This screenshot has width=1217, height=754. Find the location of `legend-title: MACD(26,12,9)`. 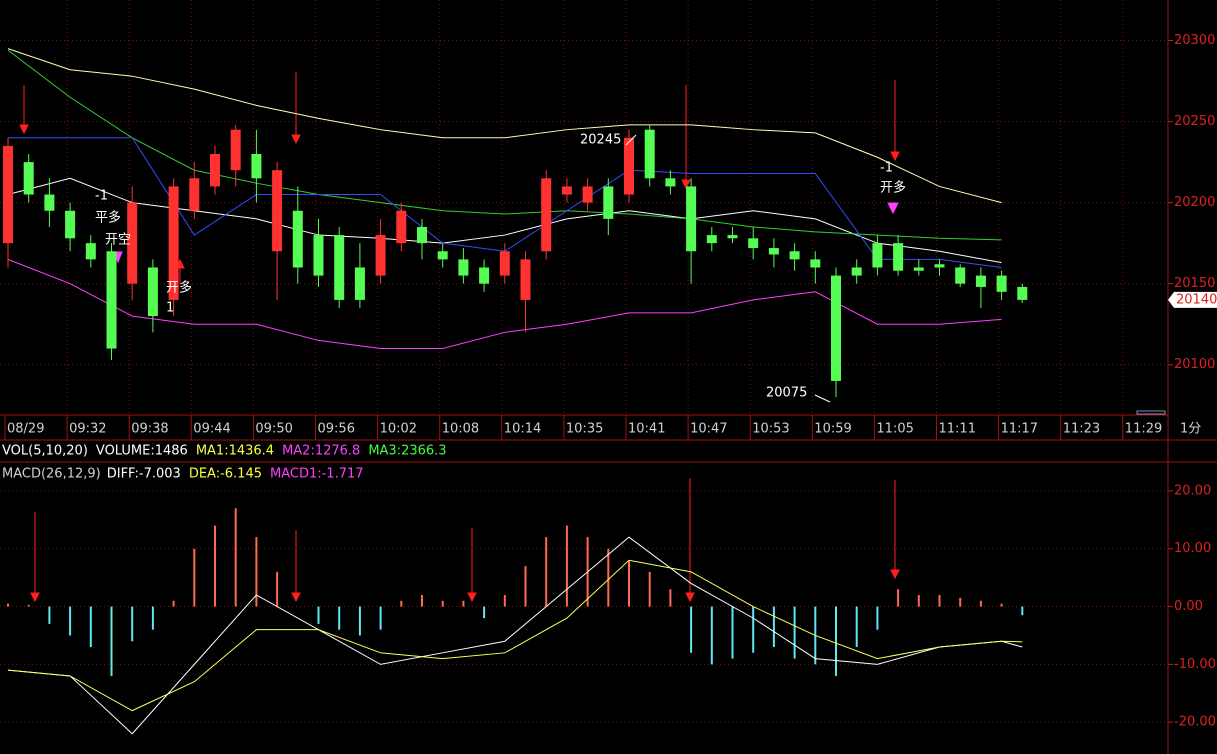

legend-title: MACD(26,12,9) is located at coordinates (51, 474).